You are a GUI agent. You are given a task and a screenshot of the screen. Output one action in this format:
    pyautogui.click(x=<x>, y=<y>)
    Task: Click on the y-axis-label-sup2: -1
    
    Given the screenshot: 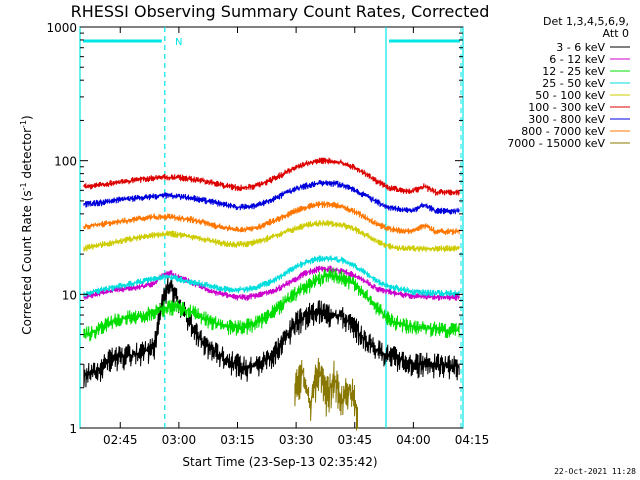 What is the action you would take?
    pyautogui.click(x=23, y=124)
    